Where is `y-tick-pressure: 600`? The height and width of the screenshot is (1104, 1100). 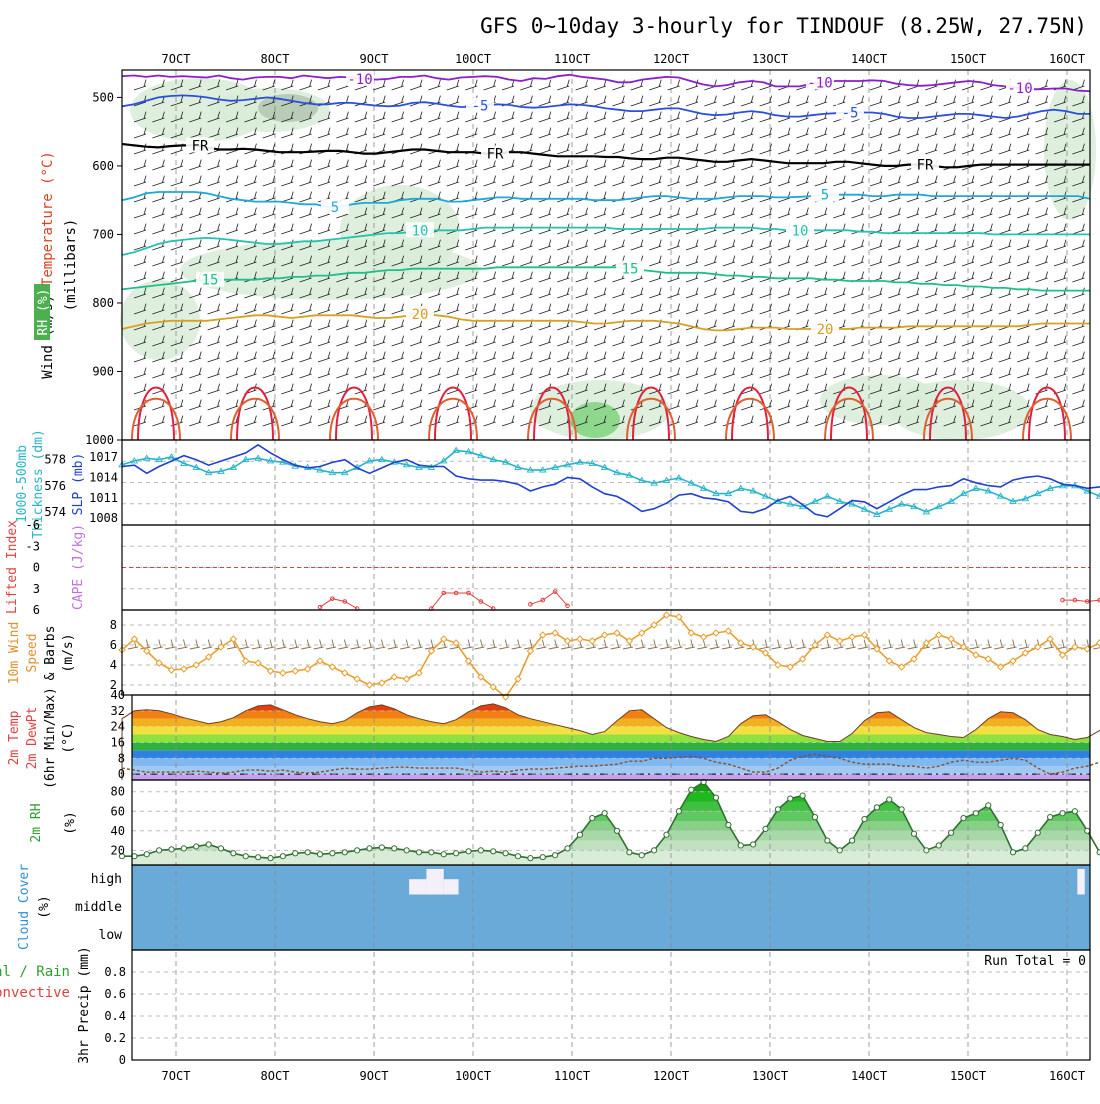
y-tick-pressure: 600 is located at coordinates (103, 166).